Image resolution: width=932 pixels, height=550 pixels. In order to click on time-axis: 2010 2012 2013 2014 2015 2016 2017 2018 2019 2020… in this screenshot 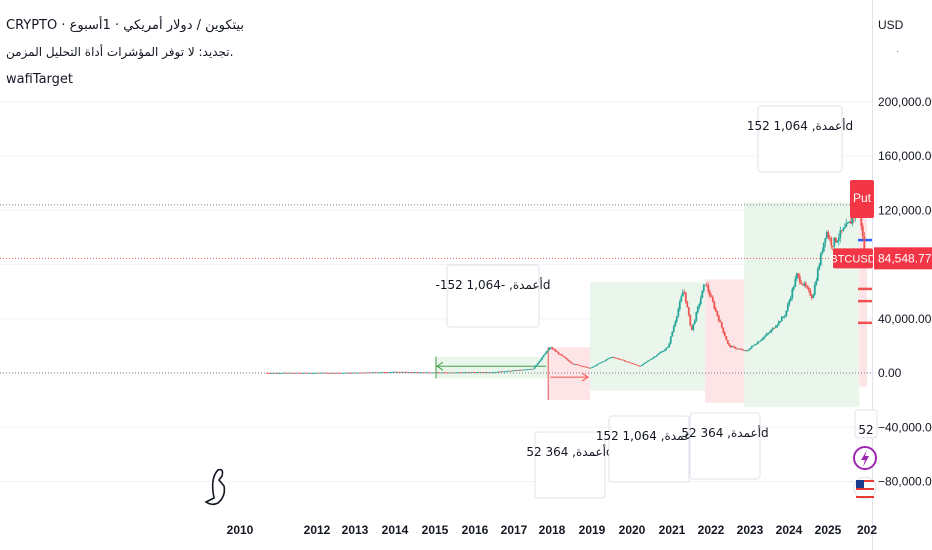, I will do `click(552, 530)`.